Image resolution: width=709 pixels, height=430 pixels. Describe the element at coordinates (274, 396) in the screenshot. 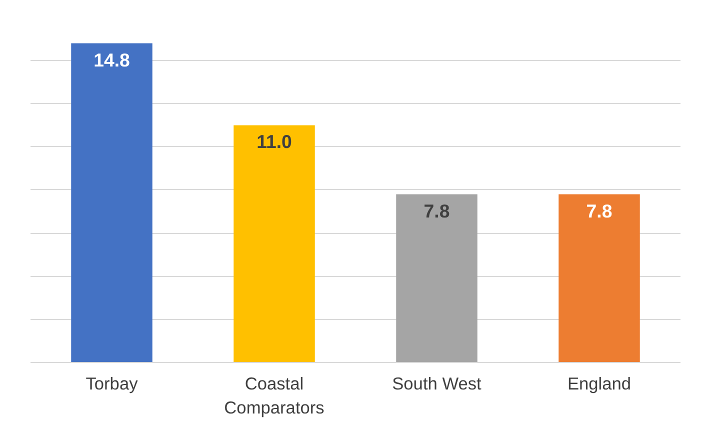

I see `x-tick-label: Coastal Comparators` at that location.